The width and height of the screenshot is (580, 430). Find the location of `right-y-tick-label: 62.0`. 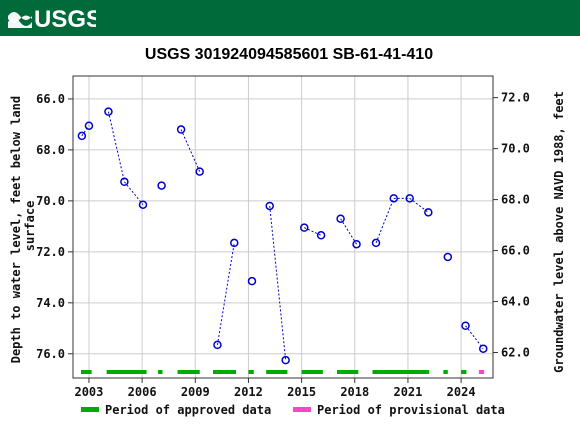

right-y-tick-label: 62.0 is located at coordinates (515, 353).